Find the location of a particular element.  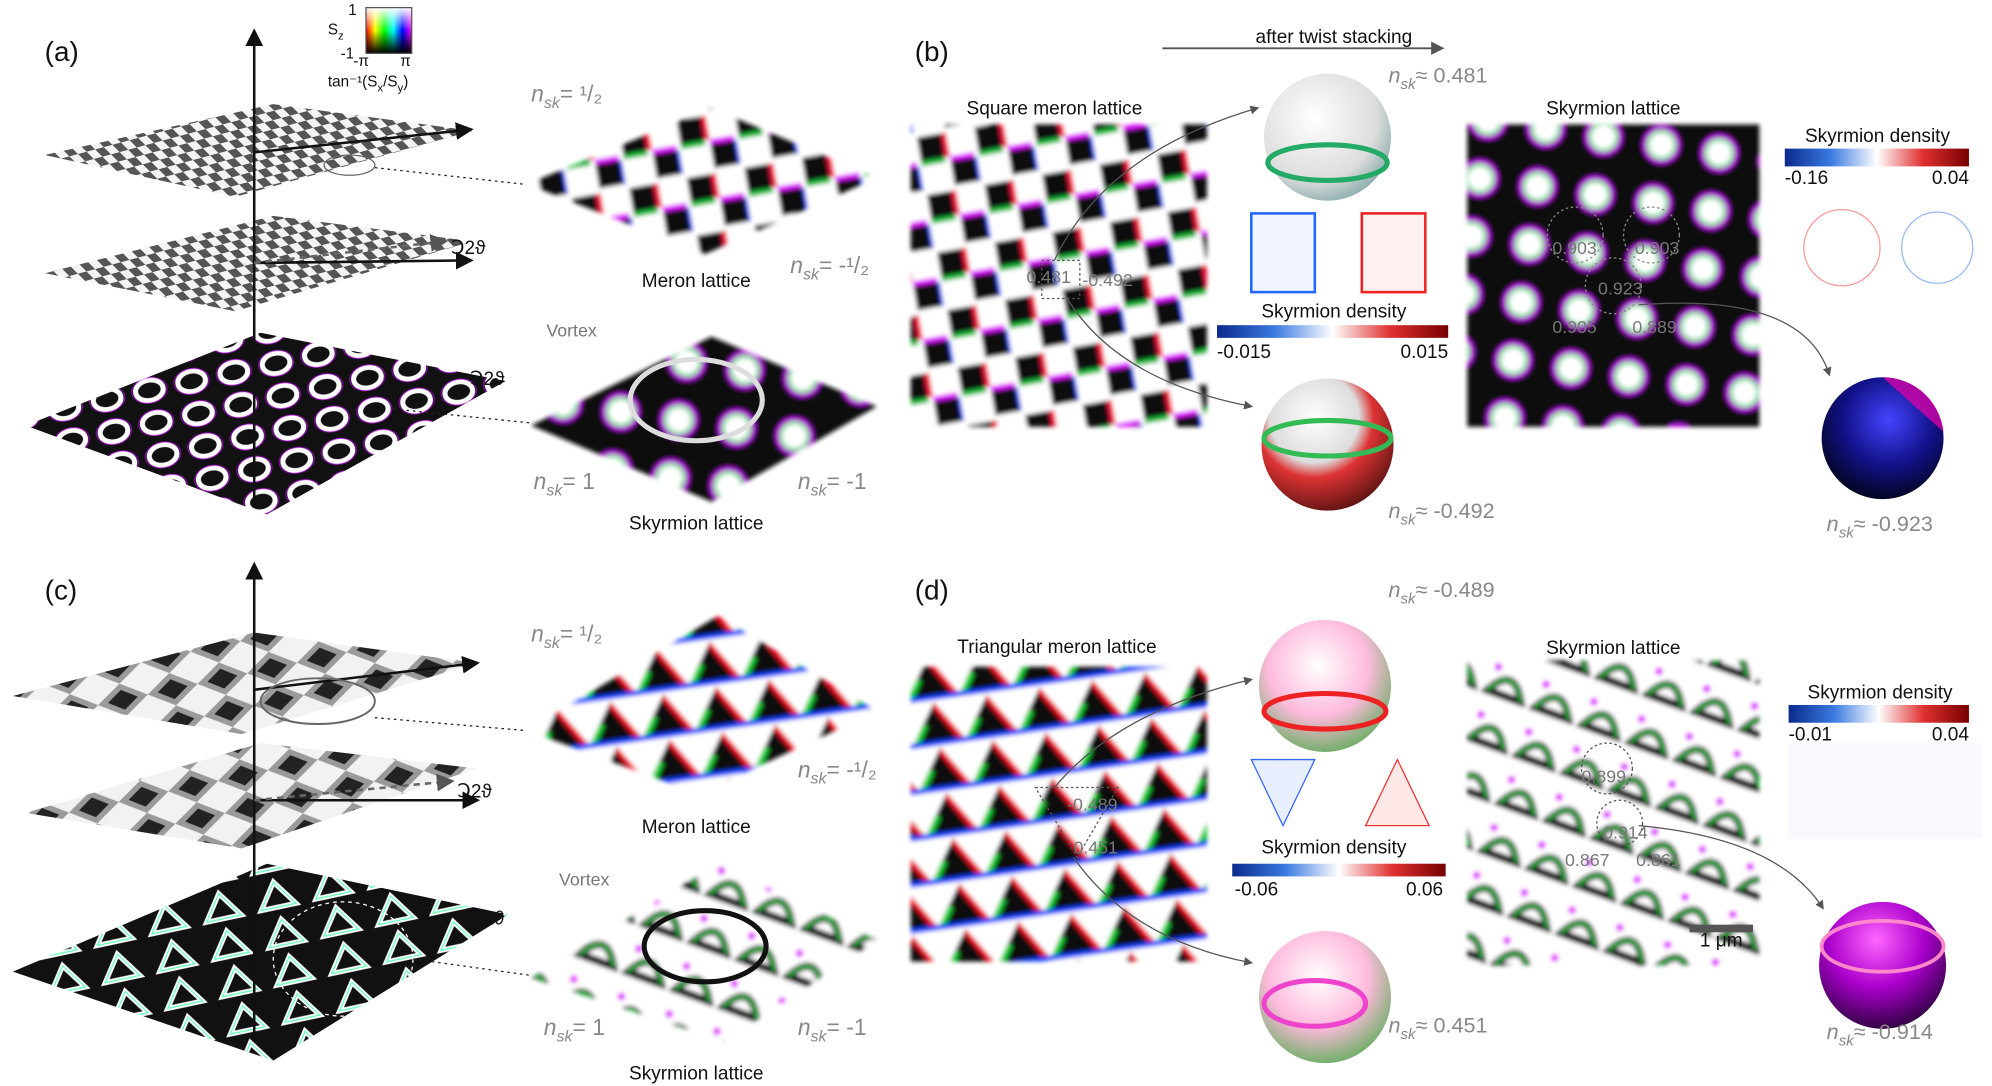

nsk-value: = -1 is located at coordinates (847, 481).